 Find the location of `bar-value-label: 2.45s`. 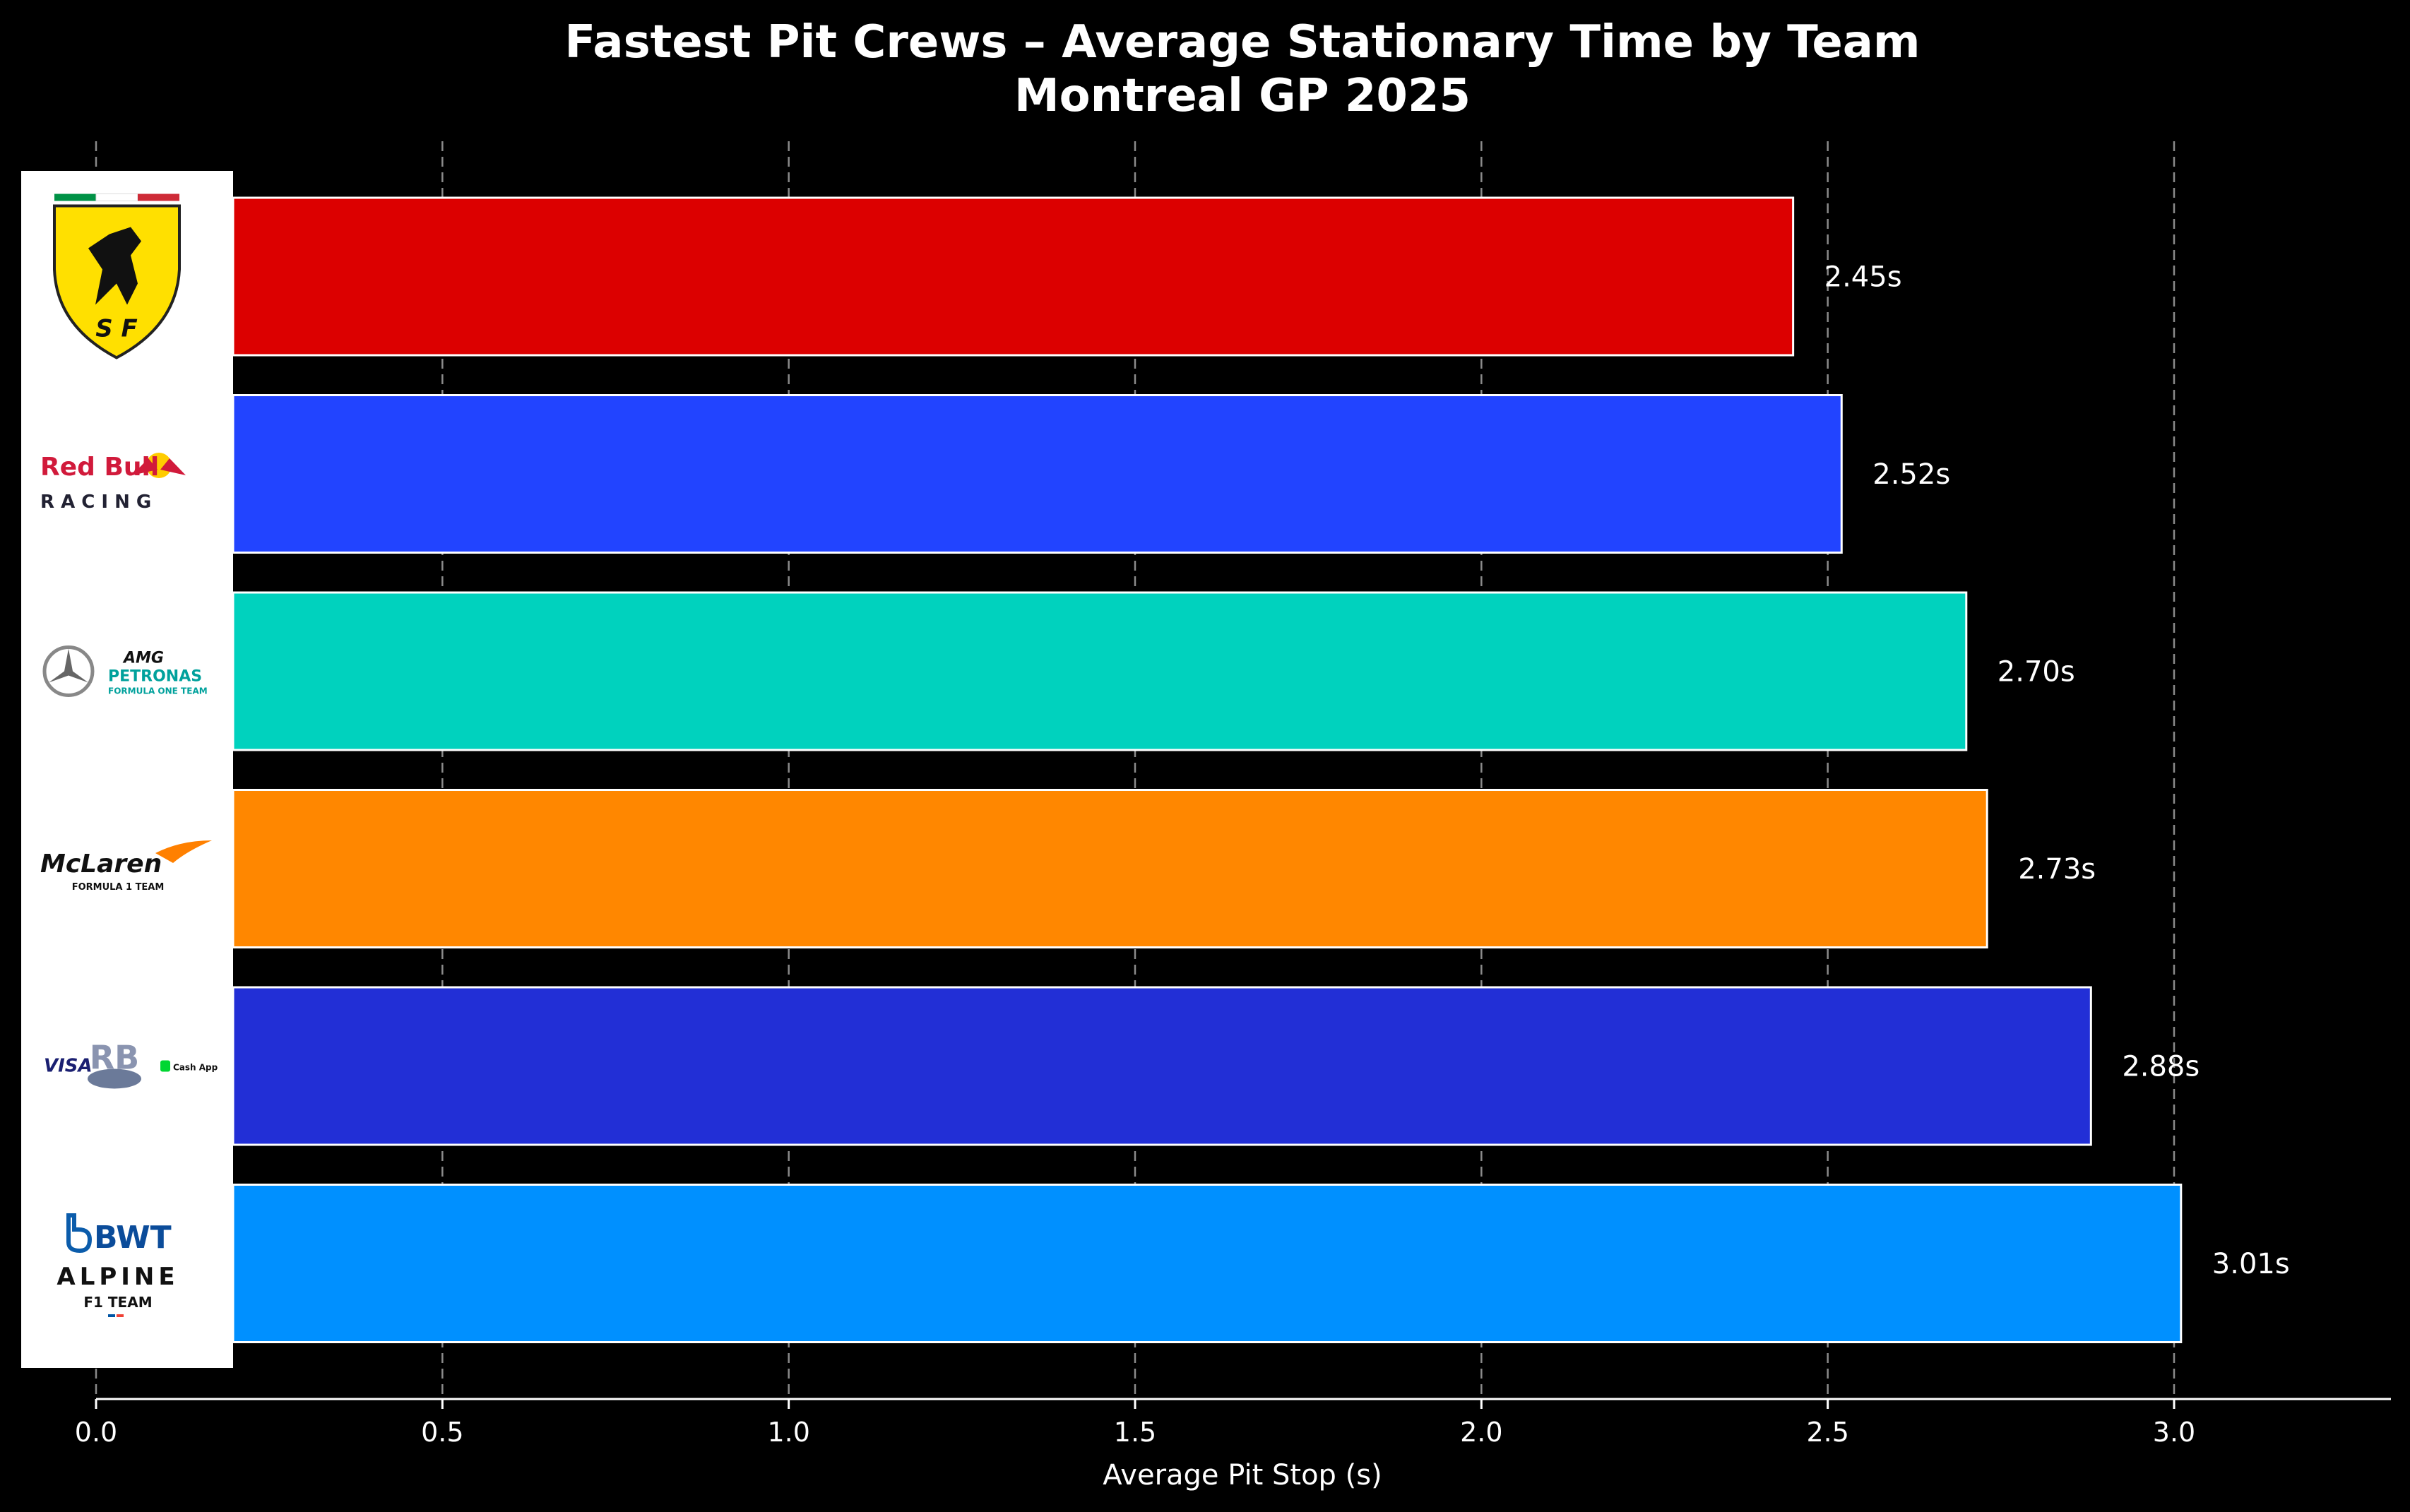

bar-value-label: 2.45s is located at coordinates (1863, 277).